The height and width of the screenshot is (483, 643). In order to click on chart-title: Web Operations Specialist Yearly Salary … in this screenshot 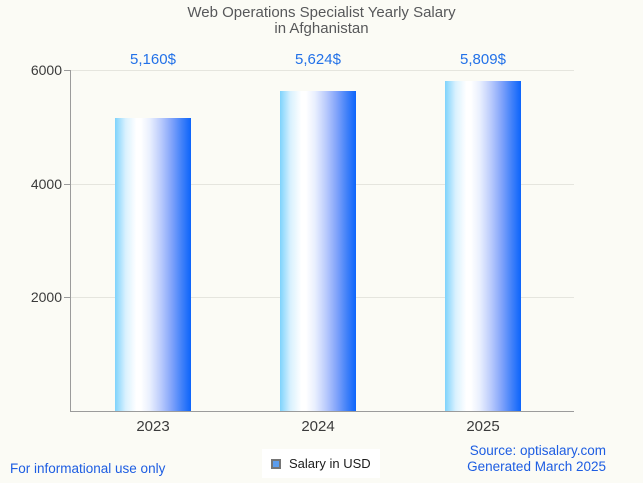, I will do `click(321, 21)`.